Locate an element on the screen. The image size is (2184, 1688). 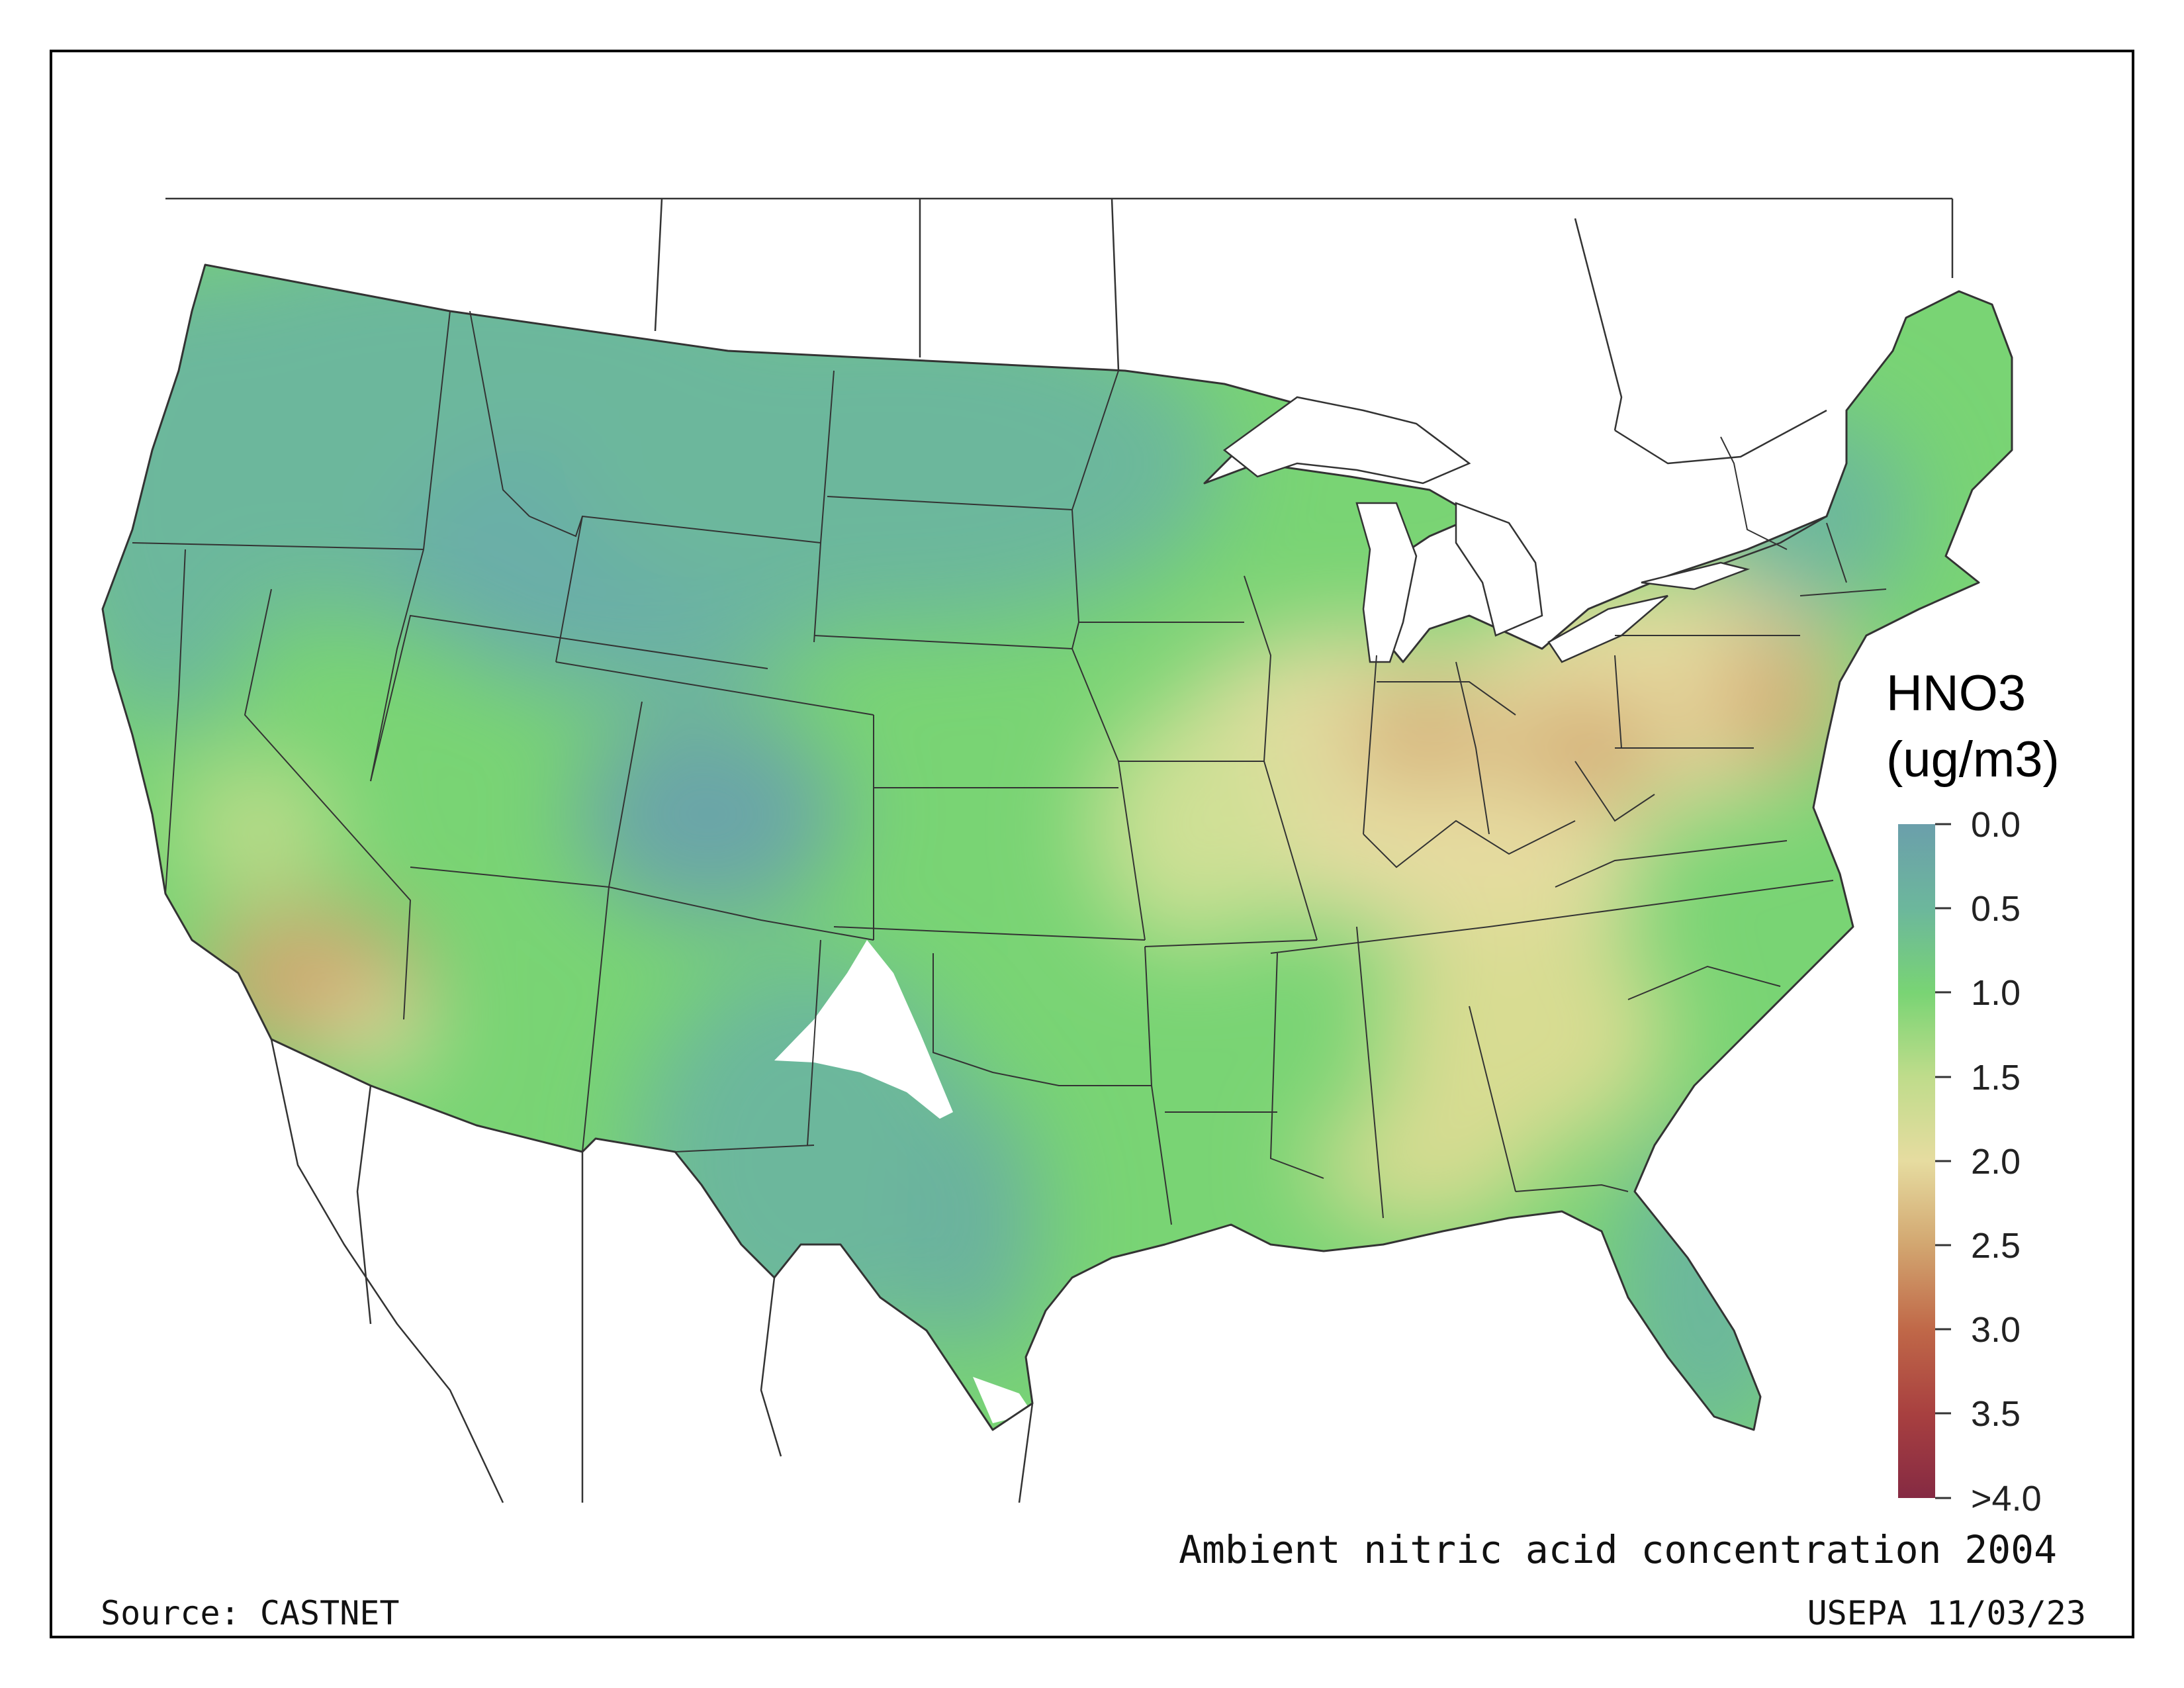
legend is located at coordinates (1925, 1161).